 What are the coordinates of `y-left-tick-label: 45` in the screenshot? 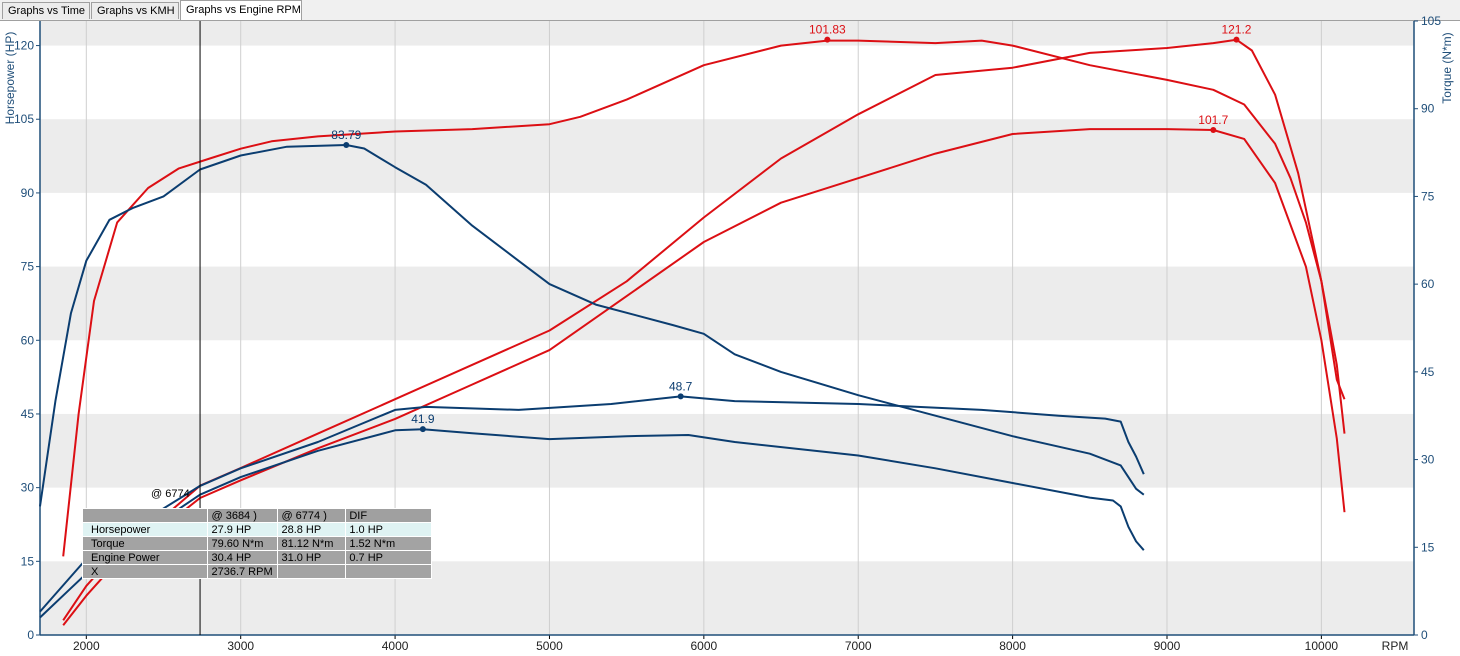 It's located at (28, 414).